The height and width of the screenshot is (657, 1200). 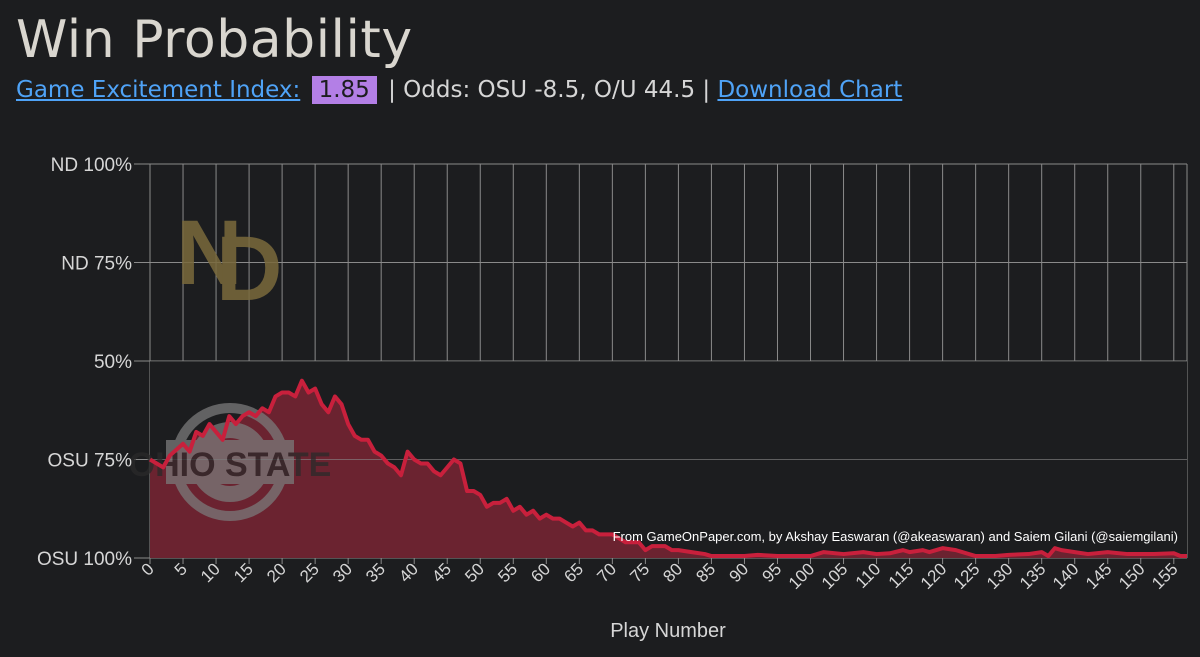 What do you see at coordinates (408, 572) in the screenshot?
I see `x-tick-label: 40` at bounding box center [408, 572].